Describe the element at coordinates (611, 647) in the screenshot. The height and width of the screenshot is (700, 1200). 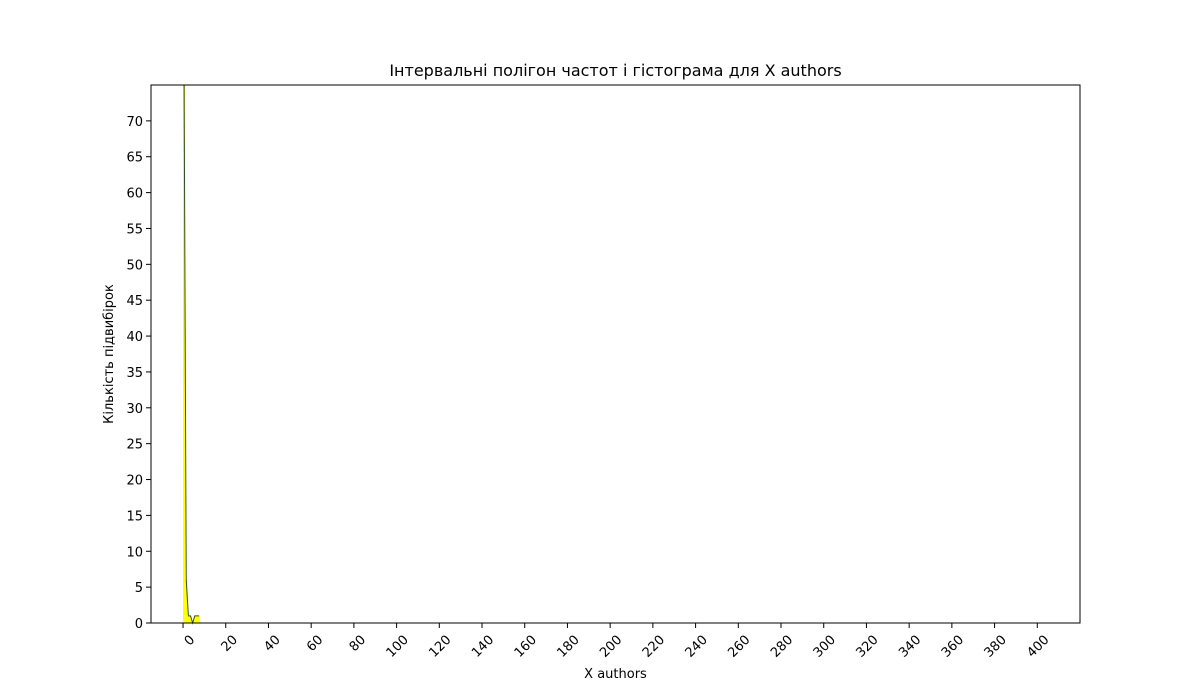
I see `x-tick-label: 200` at that location.